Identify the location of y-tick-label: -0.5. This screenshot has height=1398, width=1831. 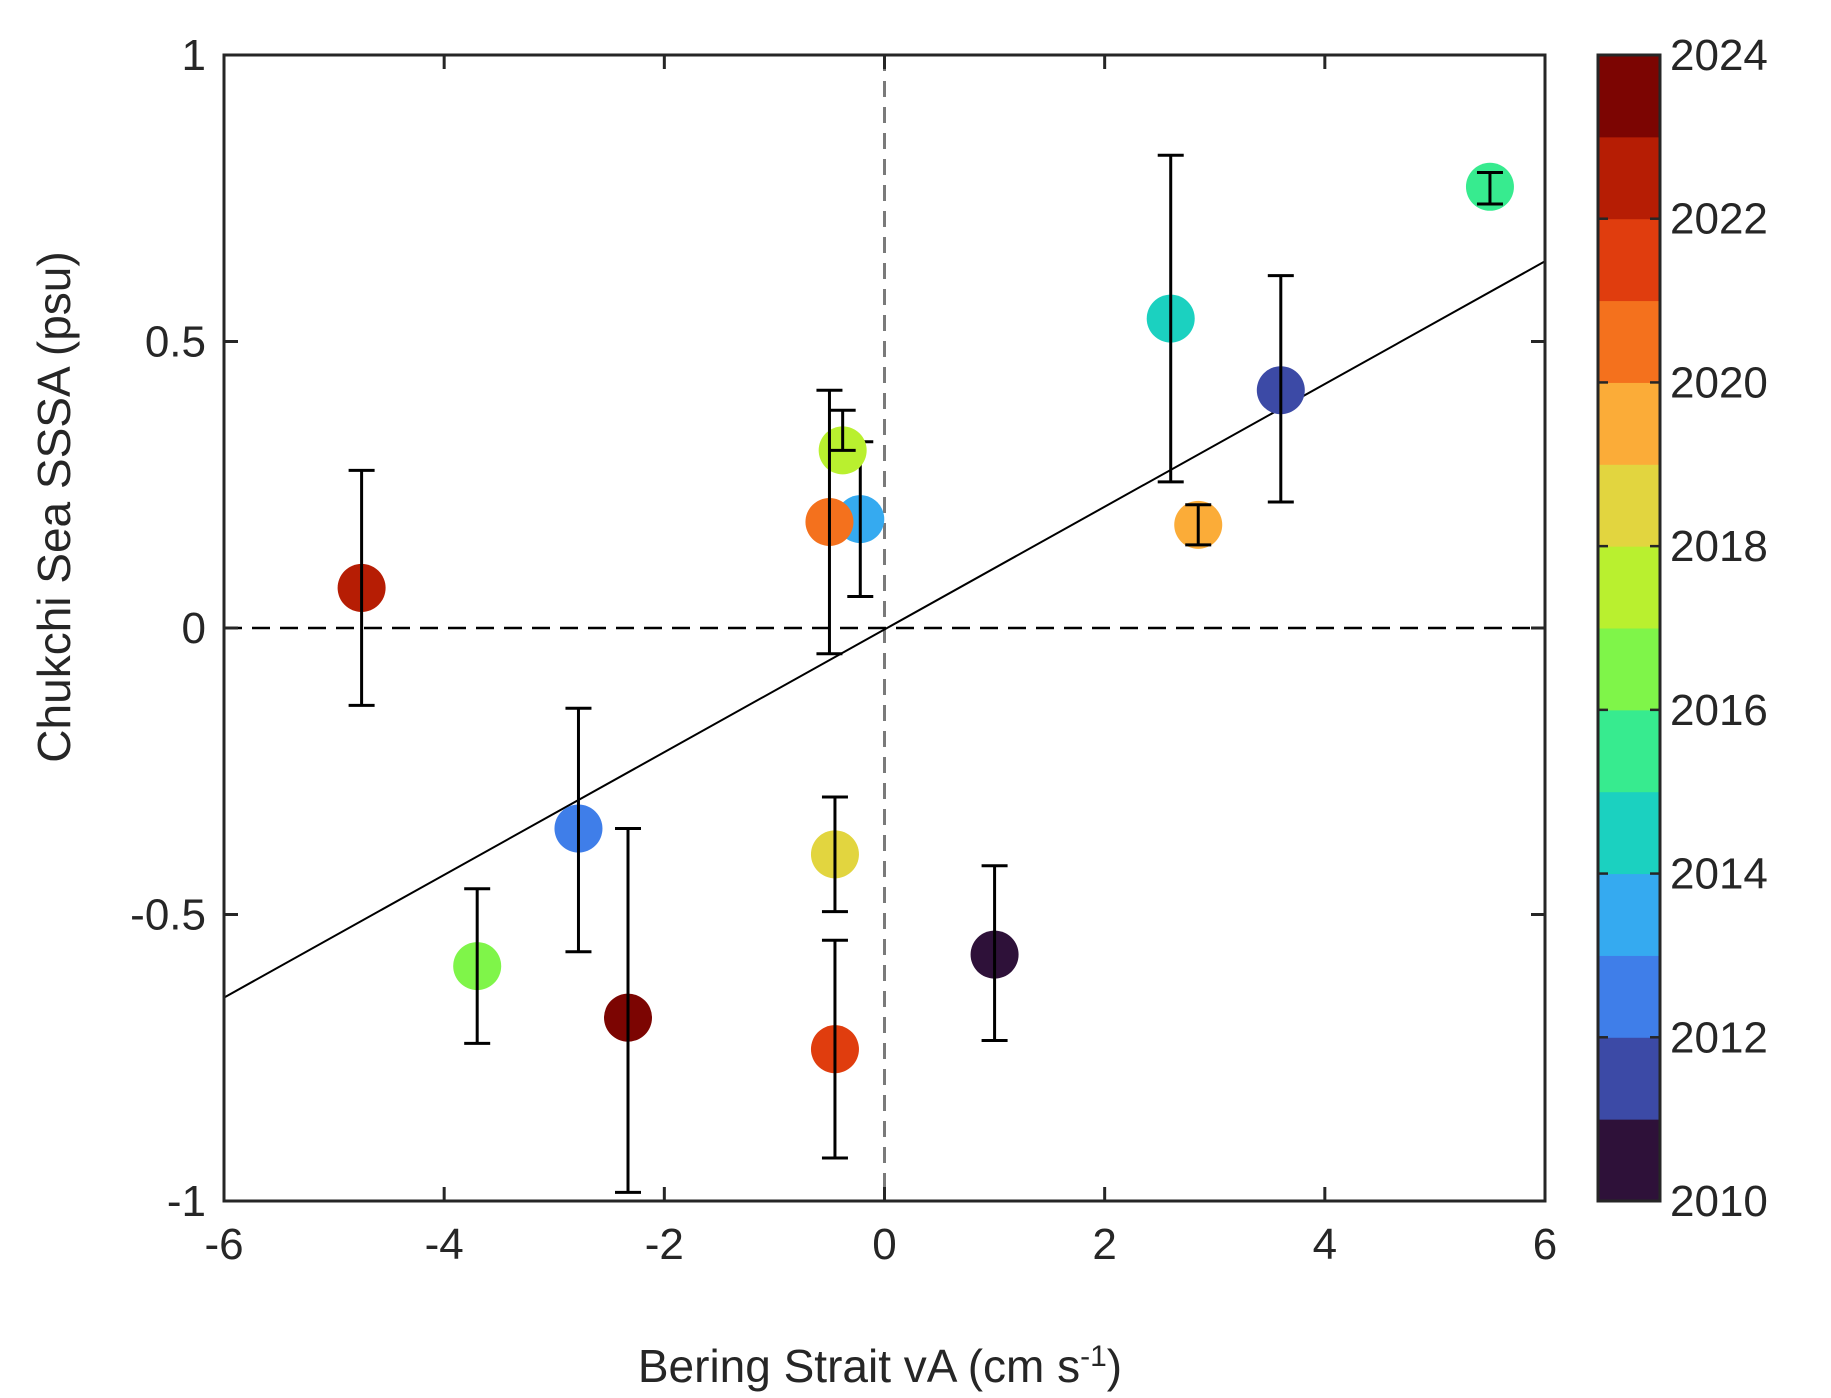
(168, 915).